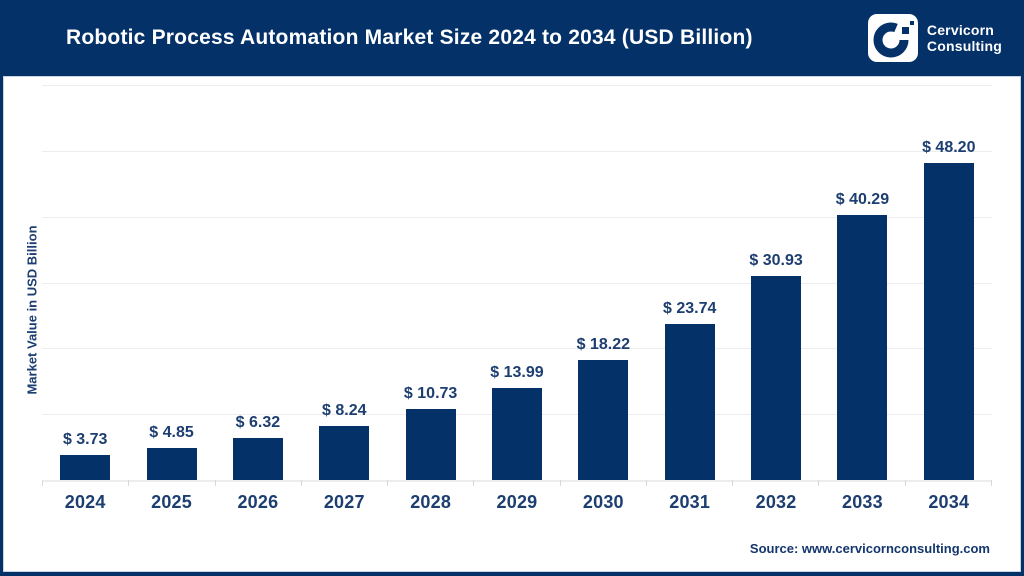 Image resolution: width=1024 pixels, height=576 pixels. I want to click on bar-2029, so click(516, 433).